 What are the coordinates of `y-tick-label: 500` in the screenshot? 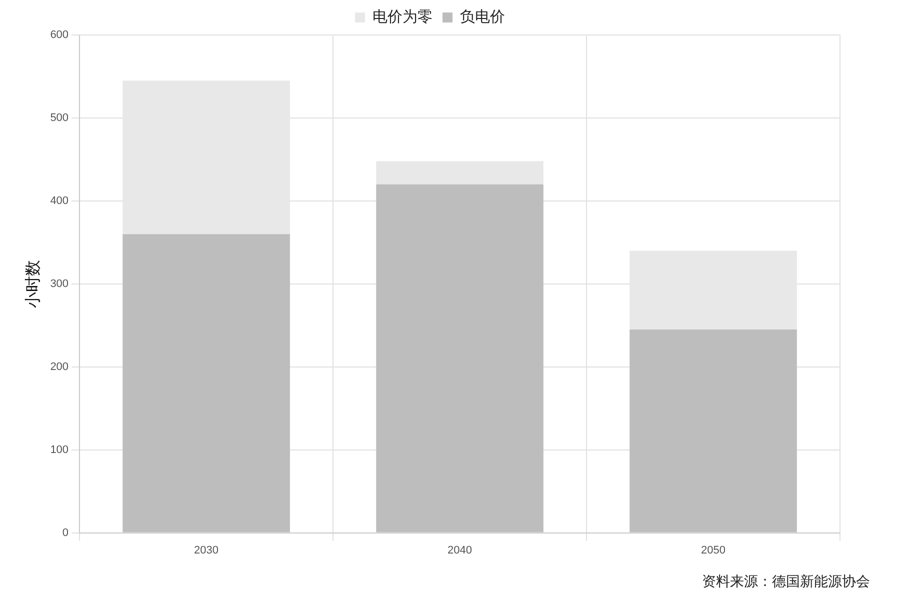 It's located at (59, 118).